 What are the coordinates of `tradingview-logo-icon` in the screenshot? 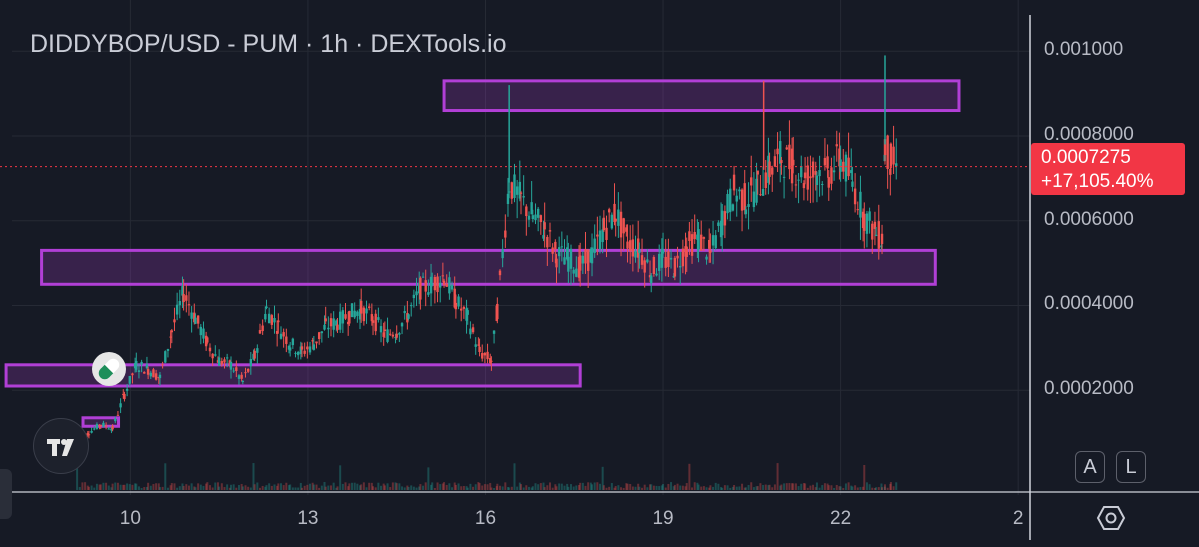 It's located at (61, 446).